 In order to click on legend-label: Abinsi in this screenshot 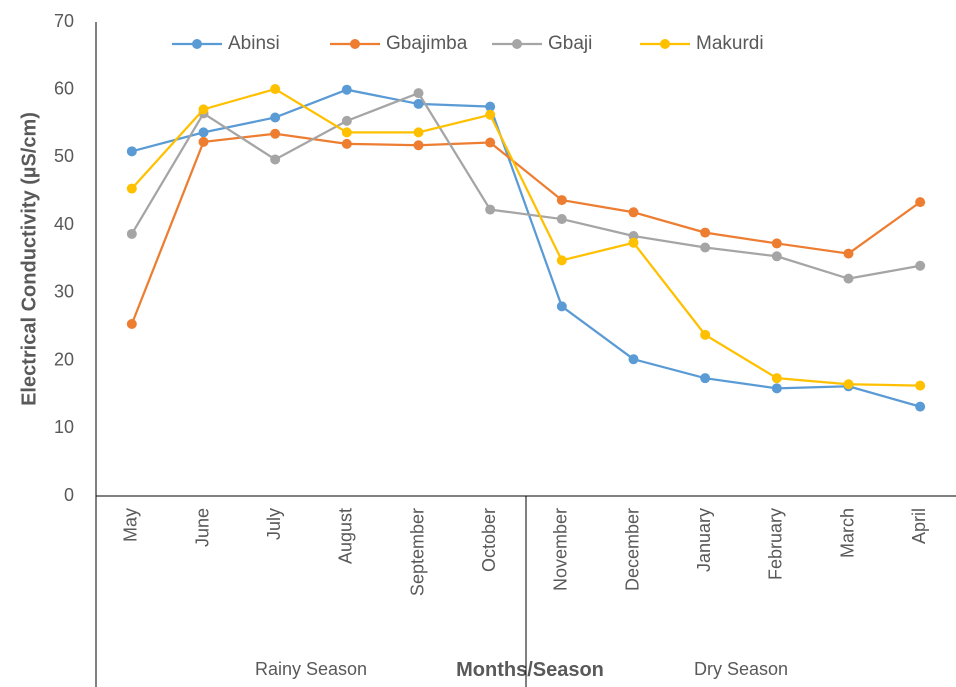, I will do `click(254, 43)`.